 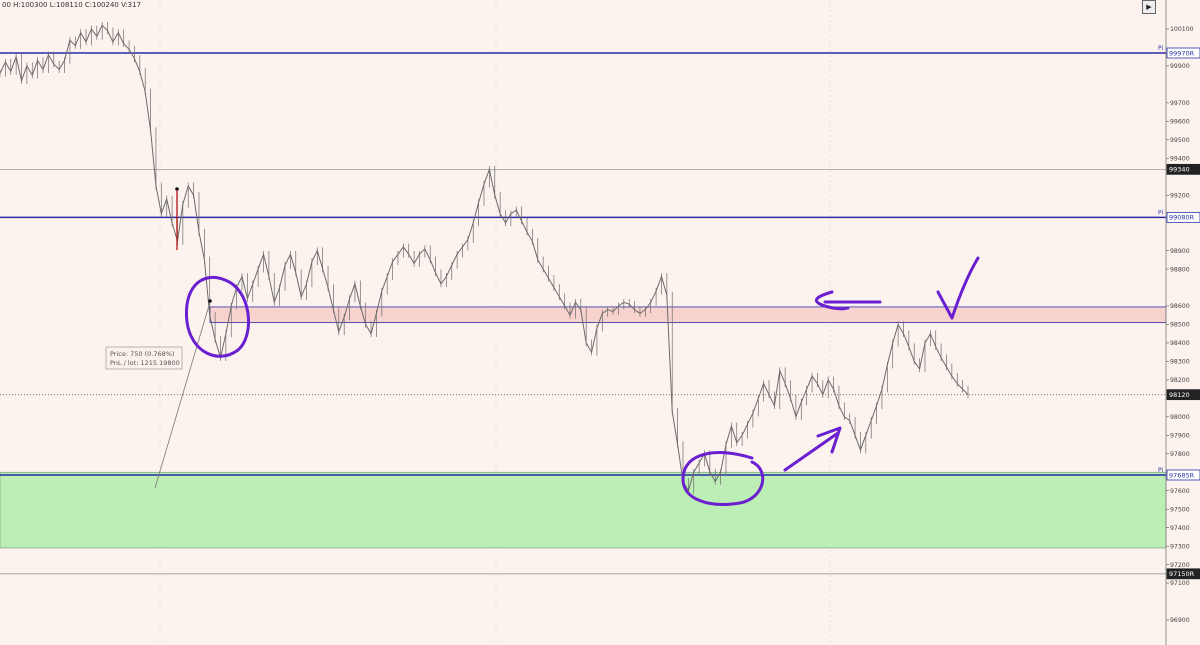 What do you see at coordinates (145, 363) in the screenshot?
I see `tooltip-pnl: PnL / lot: 1215.19800` at bounding box center [145, 363].